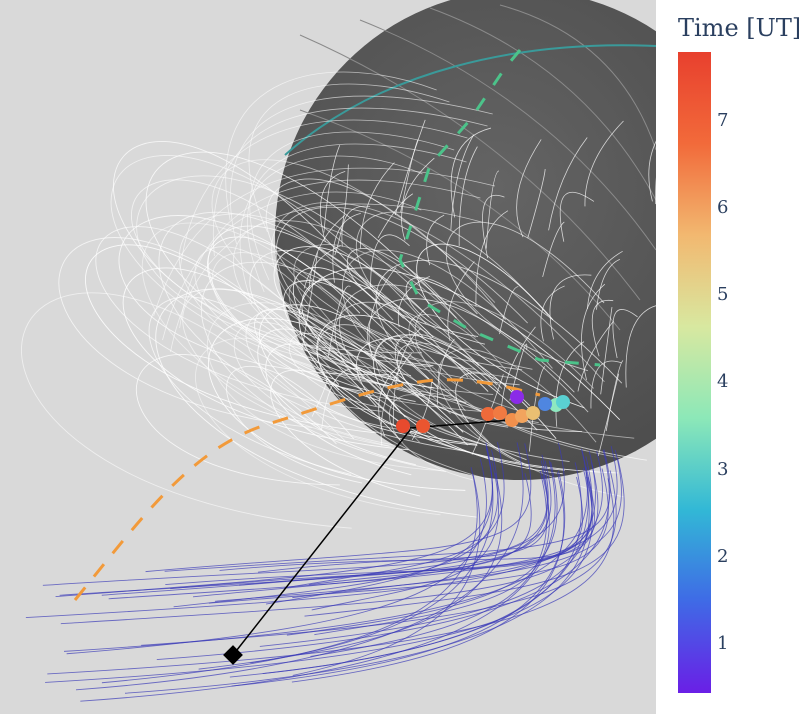 This screenshot has height=714, width=799. Describe the element at coordinates (723, 382) in the screenshot. I see `colorbar-tick-label: 4` at that location.